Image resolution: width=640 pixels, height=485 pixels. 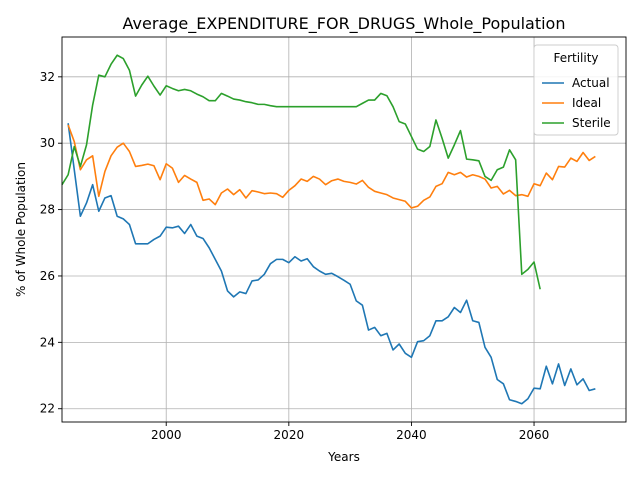 I want to click on legend: Fertility Actual Ideal Sterile, so click(x=576, y=90).